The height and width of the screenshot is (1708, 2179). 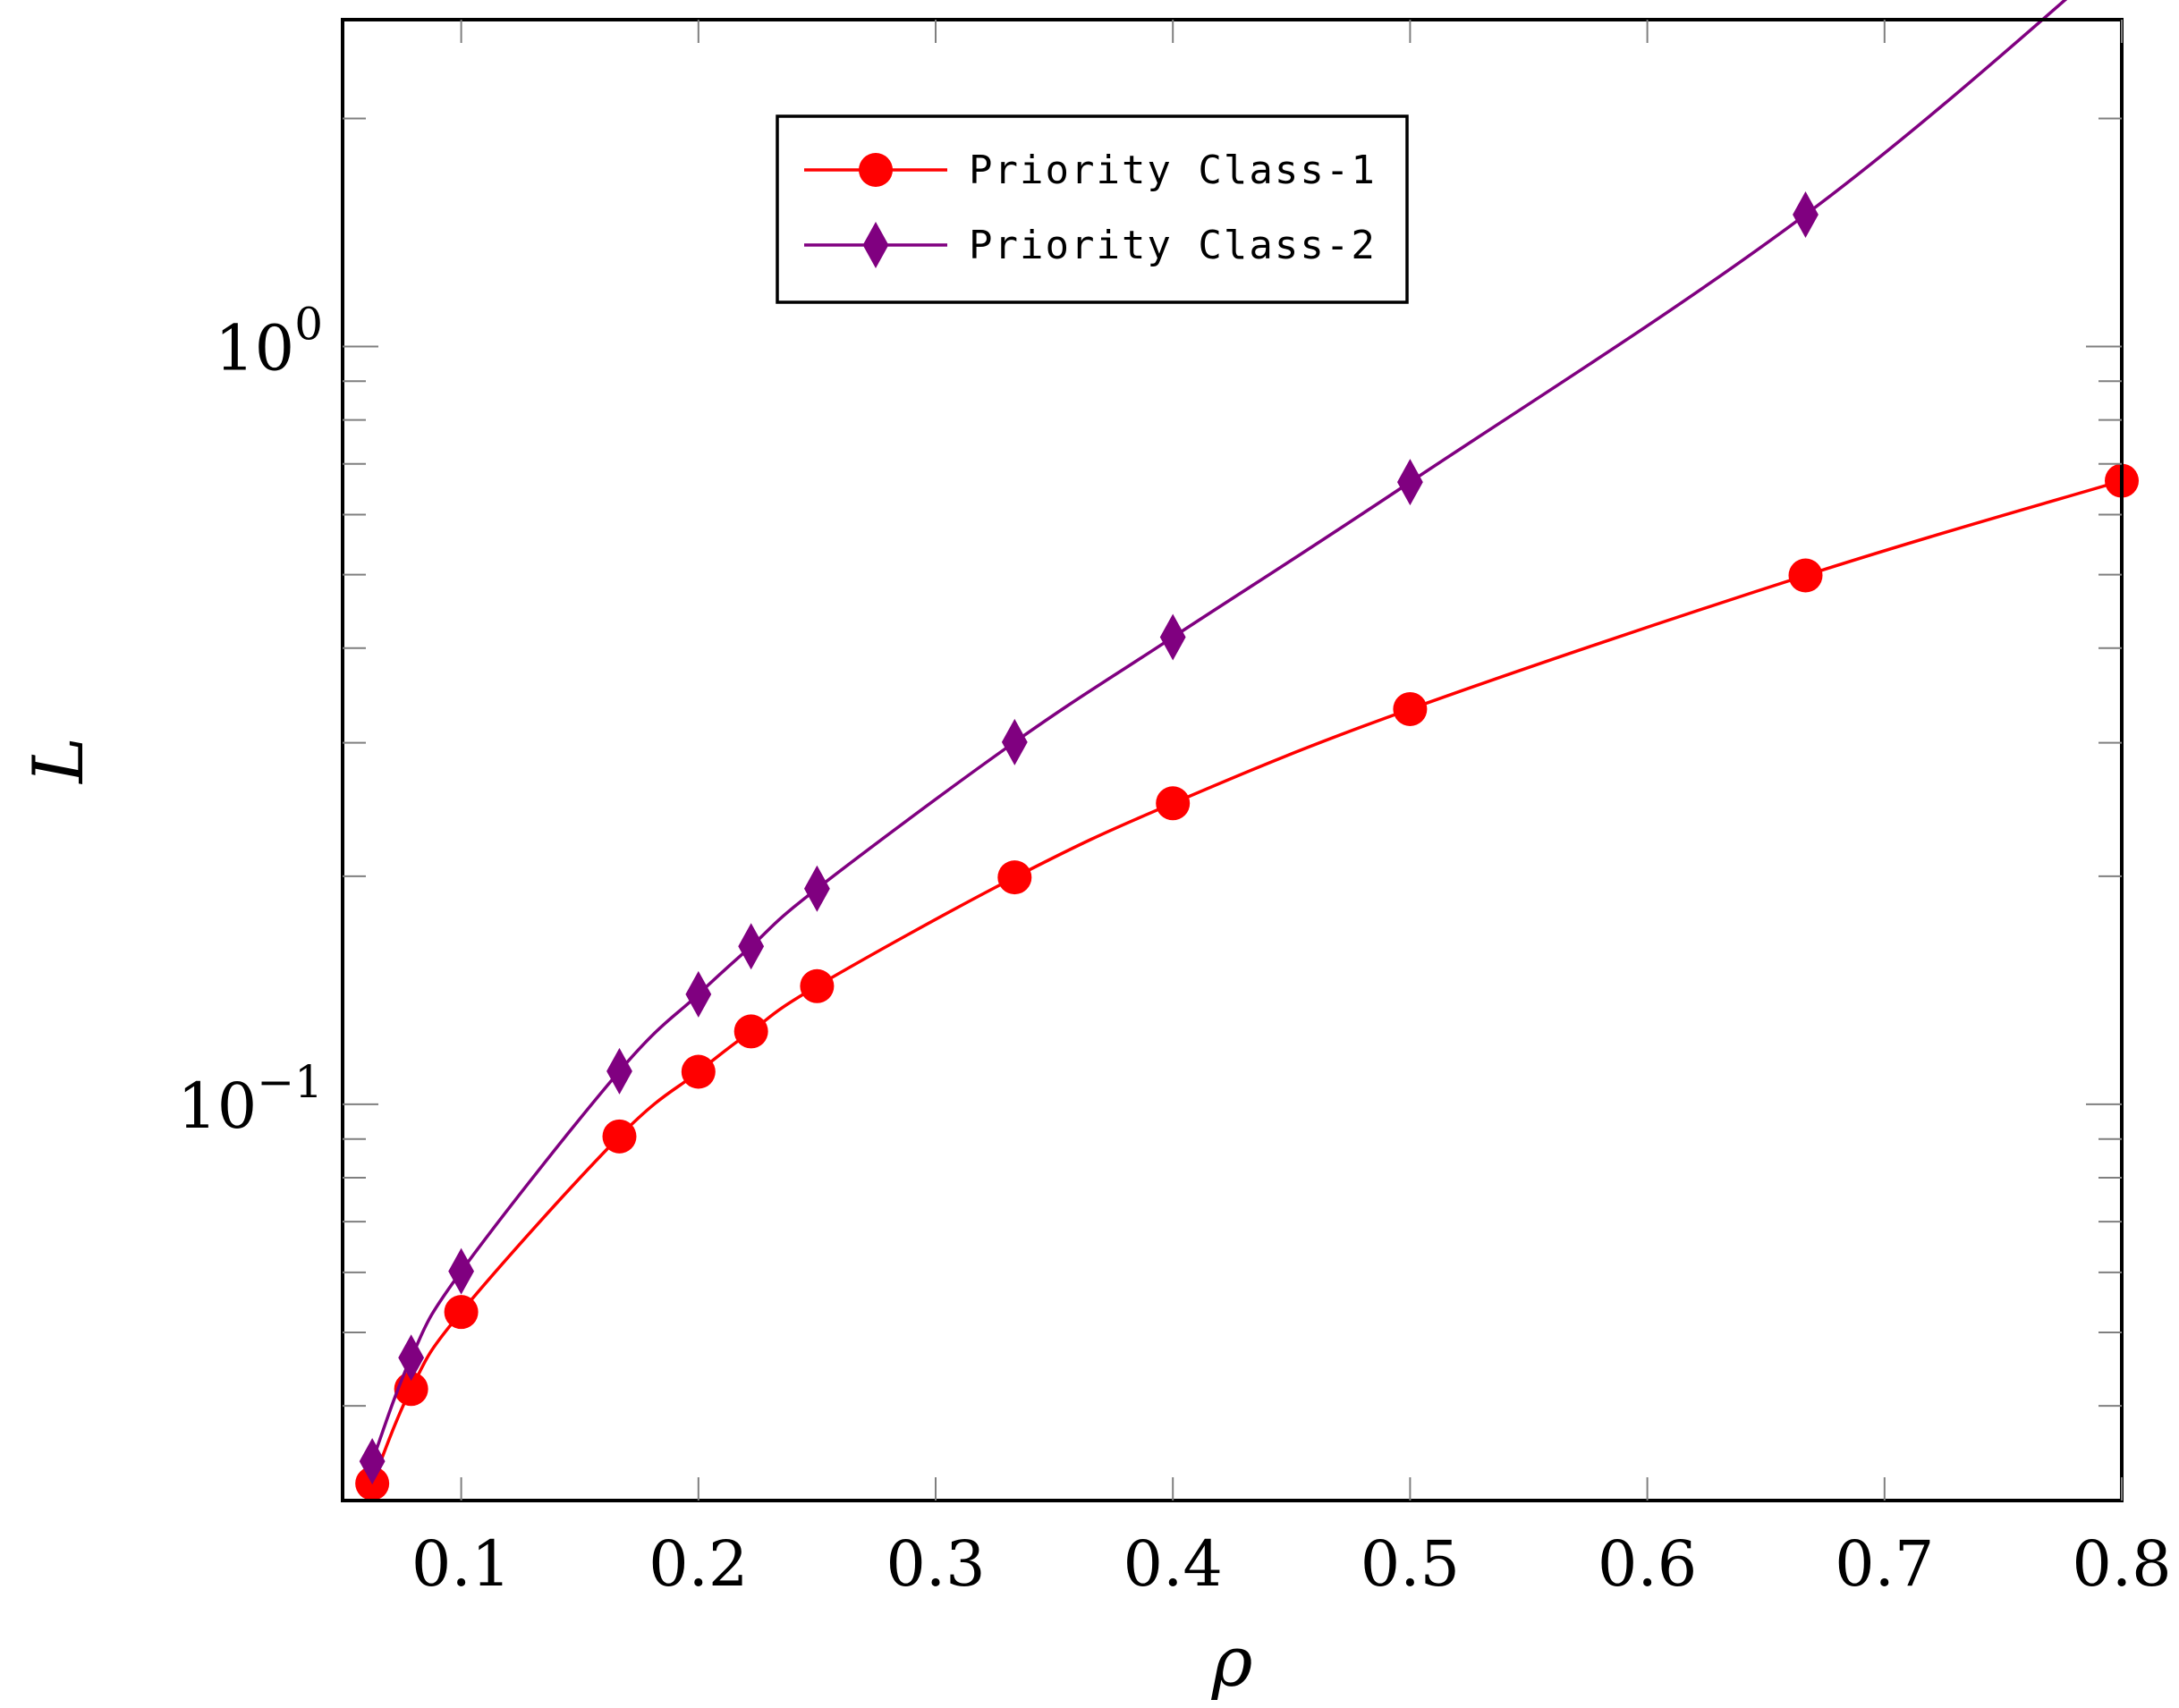 I want to click on y-axis-title: L, so click(x=59, y=761).